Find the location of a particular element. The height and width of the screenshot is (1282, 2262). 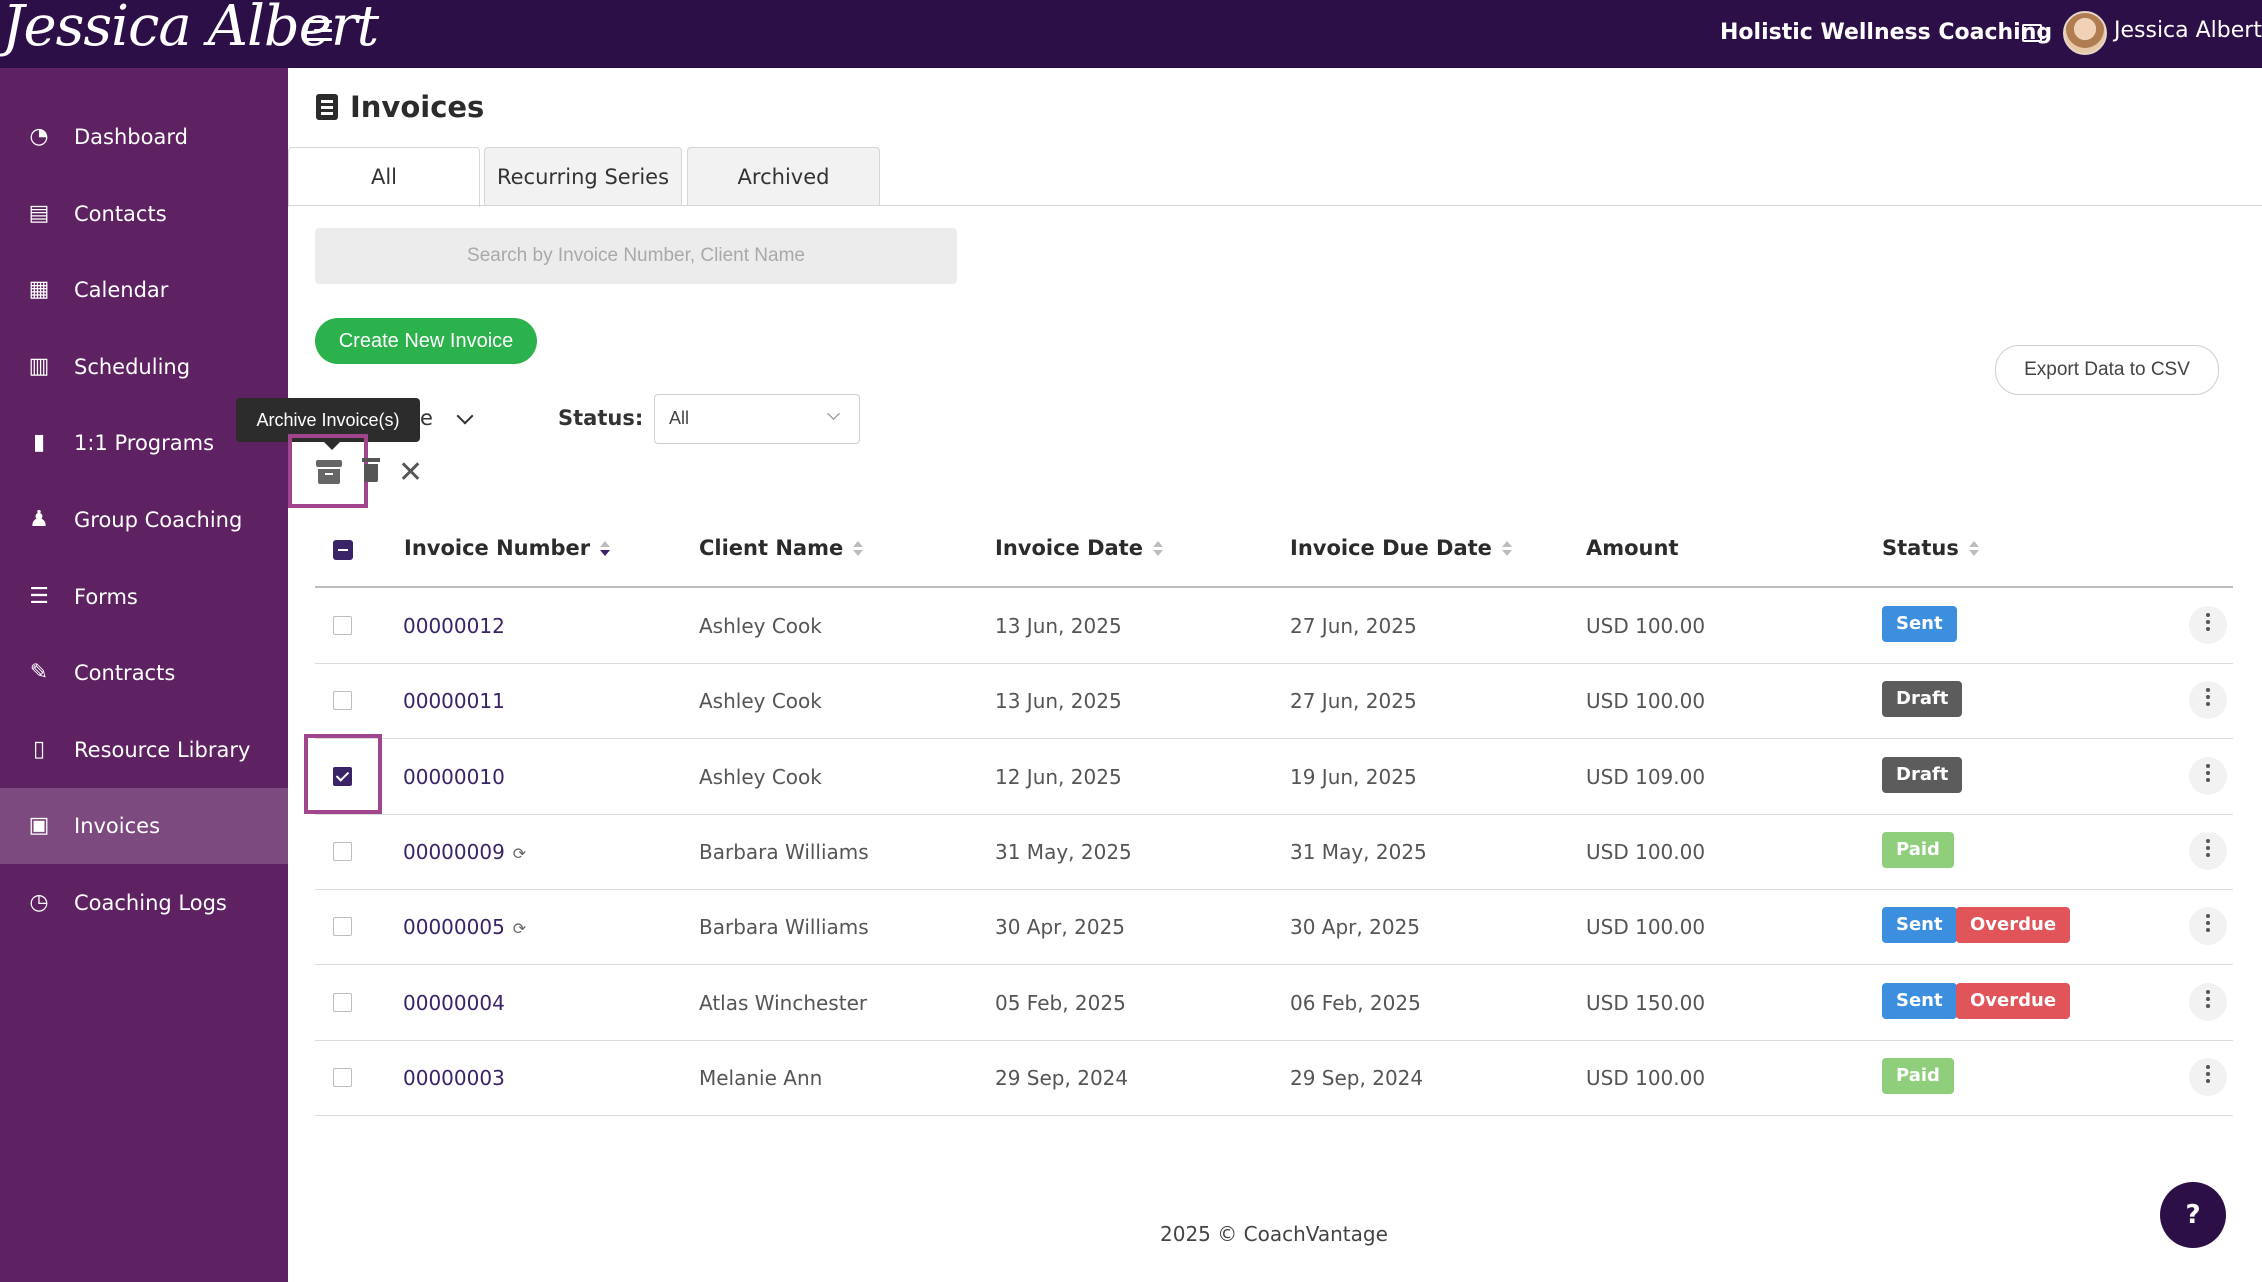

sidebar-item-scheduling: ▥ Scheduling is located at coordinates (144, 367).